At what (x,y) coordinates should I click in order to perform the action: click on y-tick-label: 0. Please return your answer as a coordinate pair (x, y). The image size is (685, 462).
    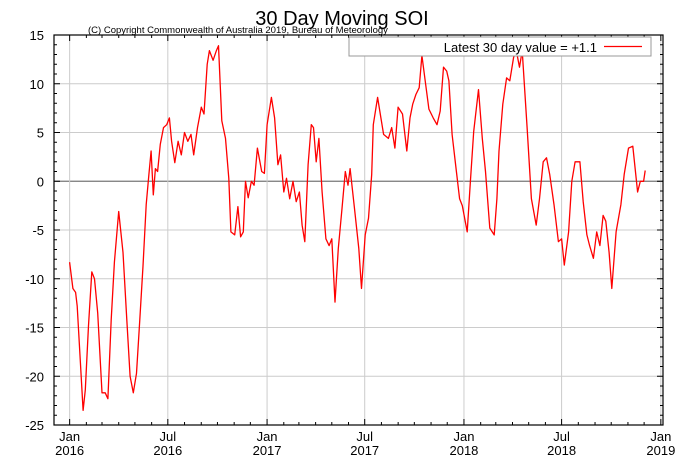
    Looking at the image, I should click on (40, 181).